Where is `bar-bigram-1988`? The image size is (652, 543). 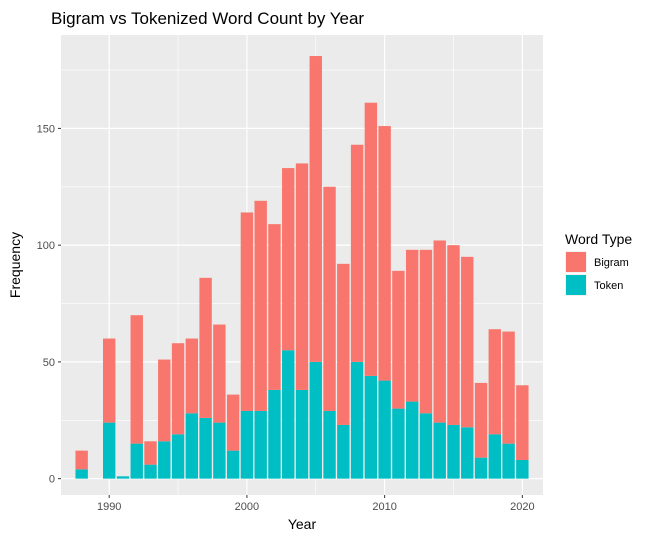 bar-bigram-1988 is located at coordinates (81, 460).